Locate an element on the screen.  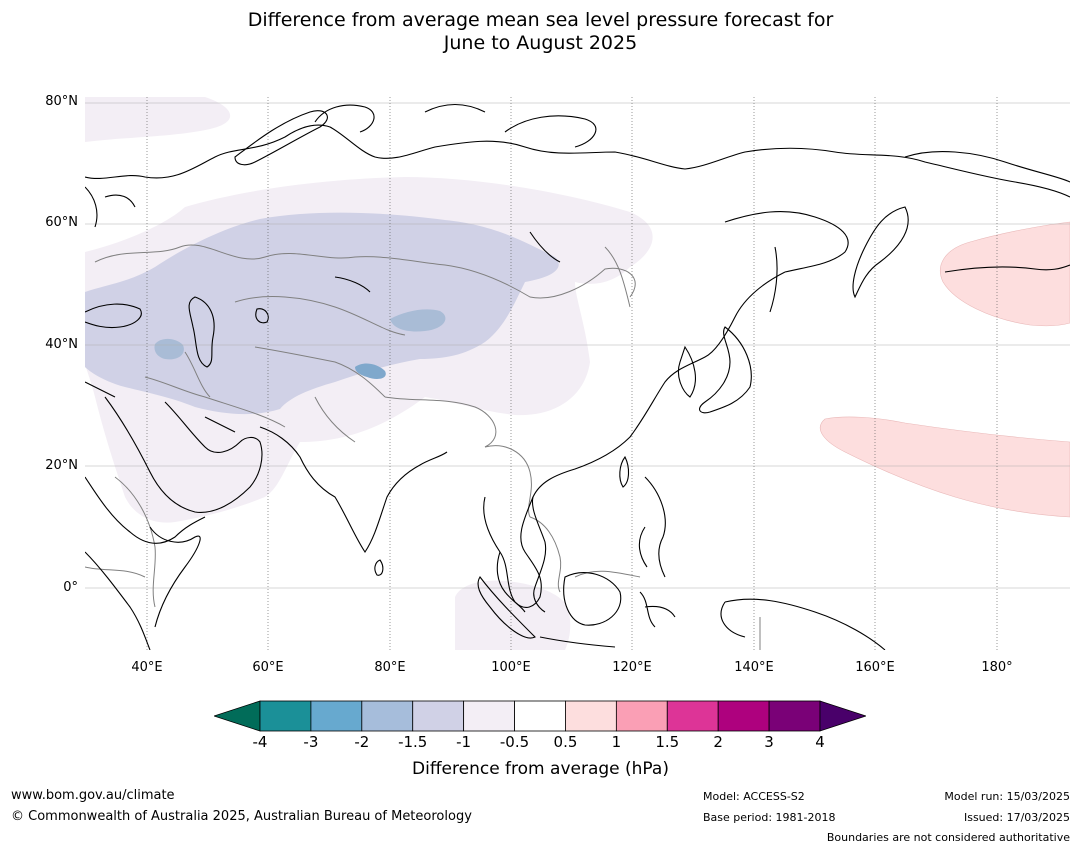
colorbar-tick-label: 4 is located at coordinates (820, 742).